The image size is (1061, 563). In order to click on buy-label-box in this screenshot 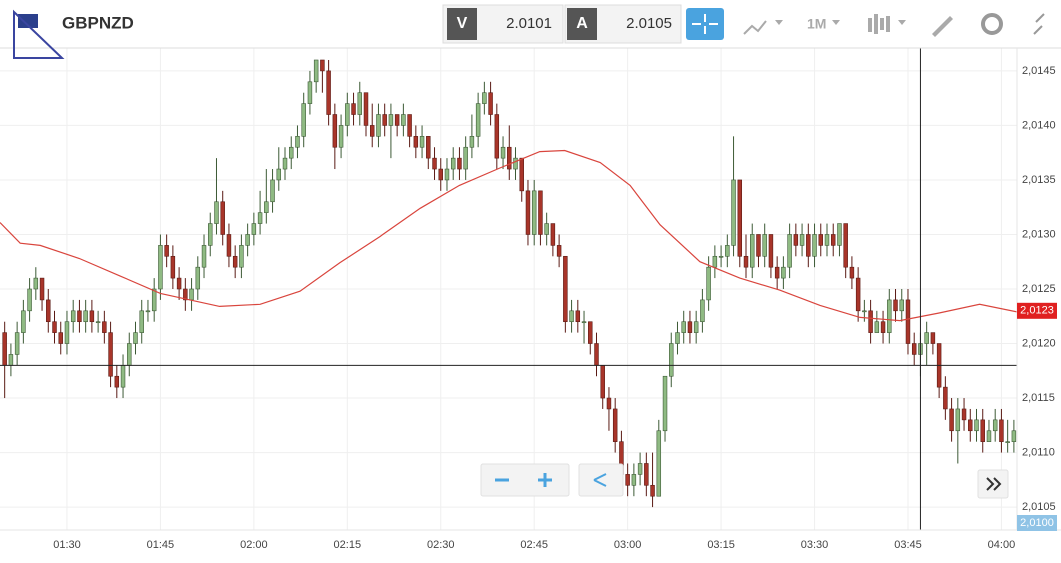, I will do `click(582, 24)`.